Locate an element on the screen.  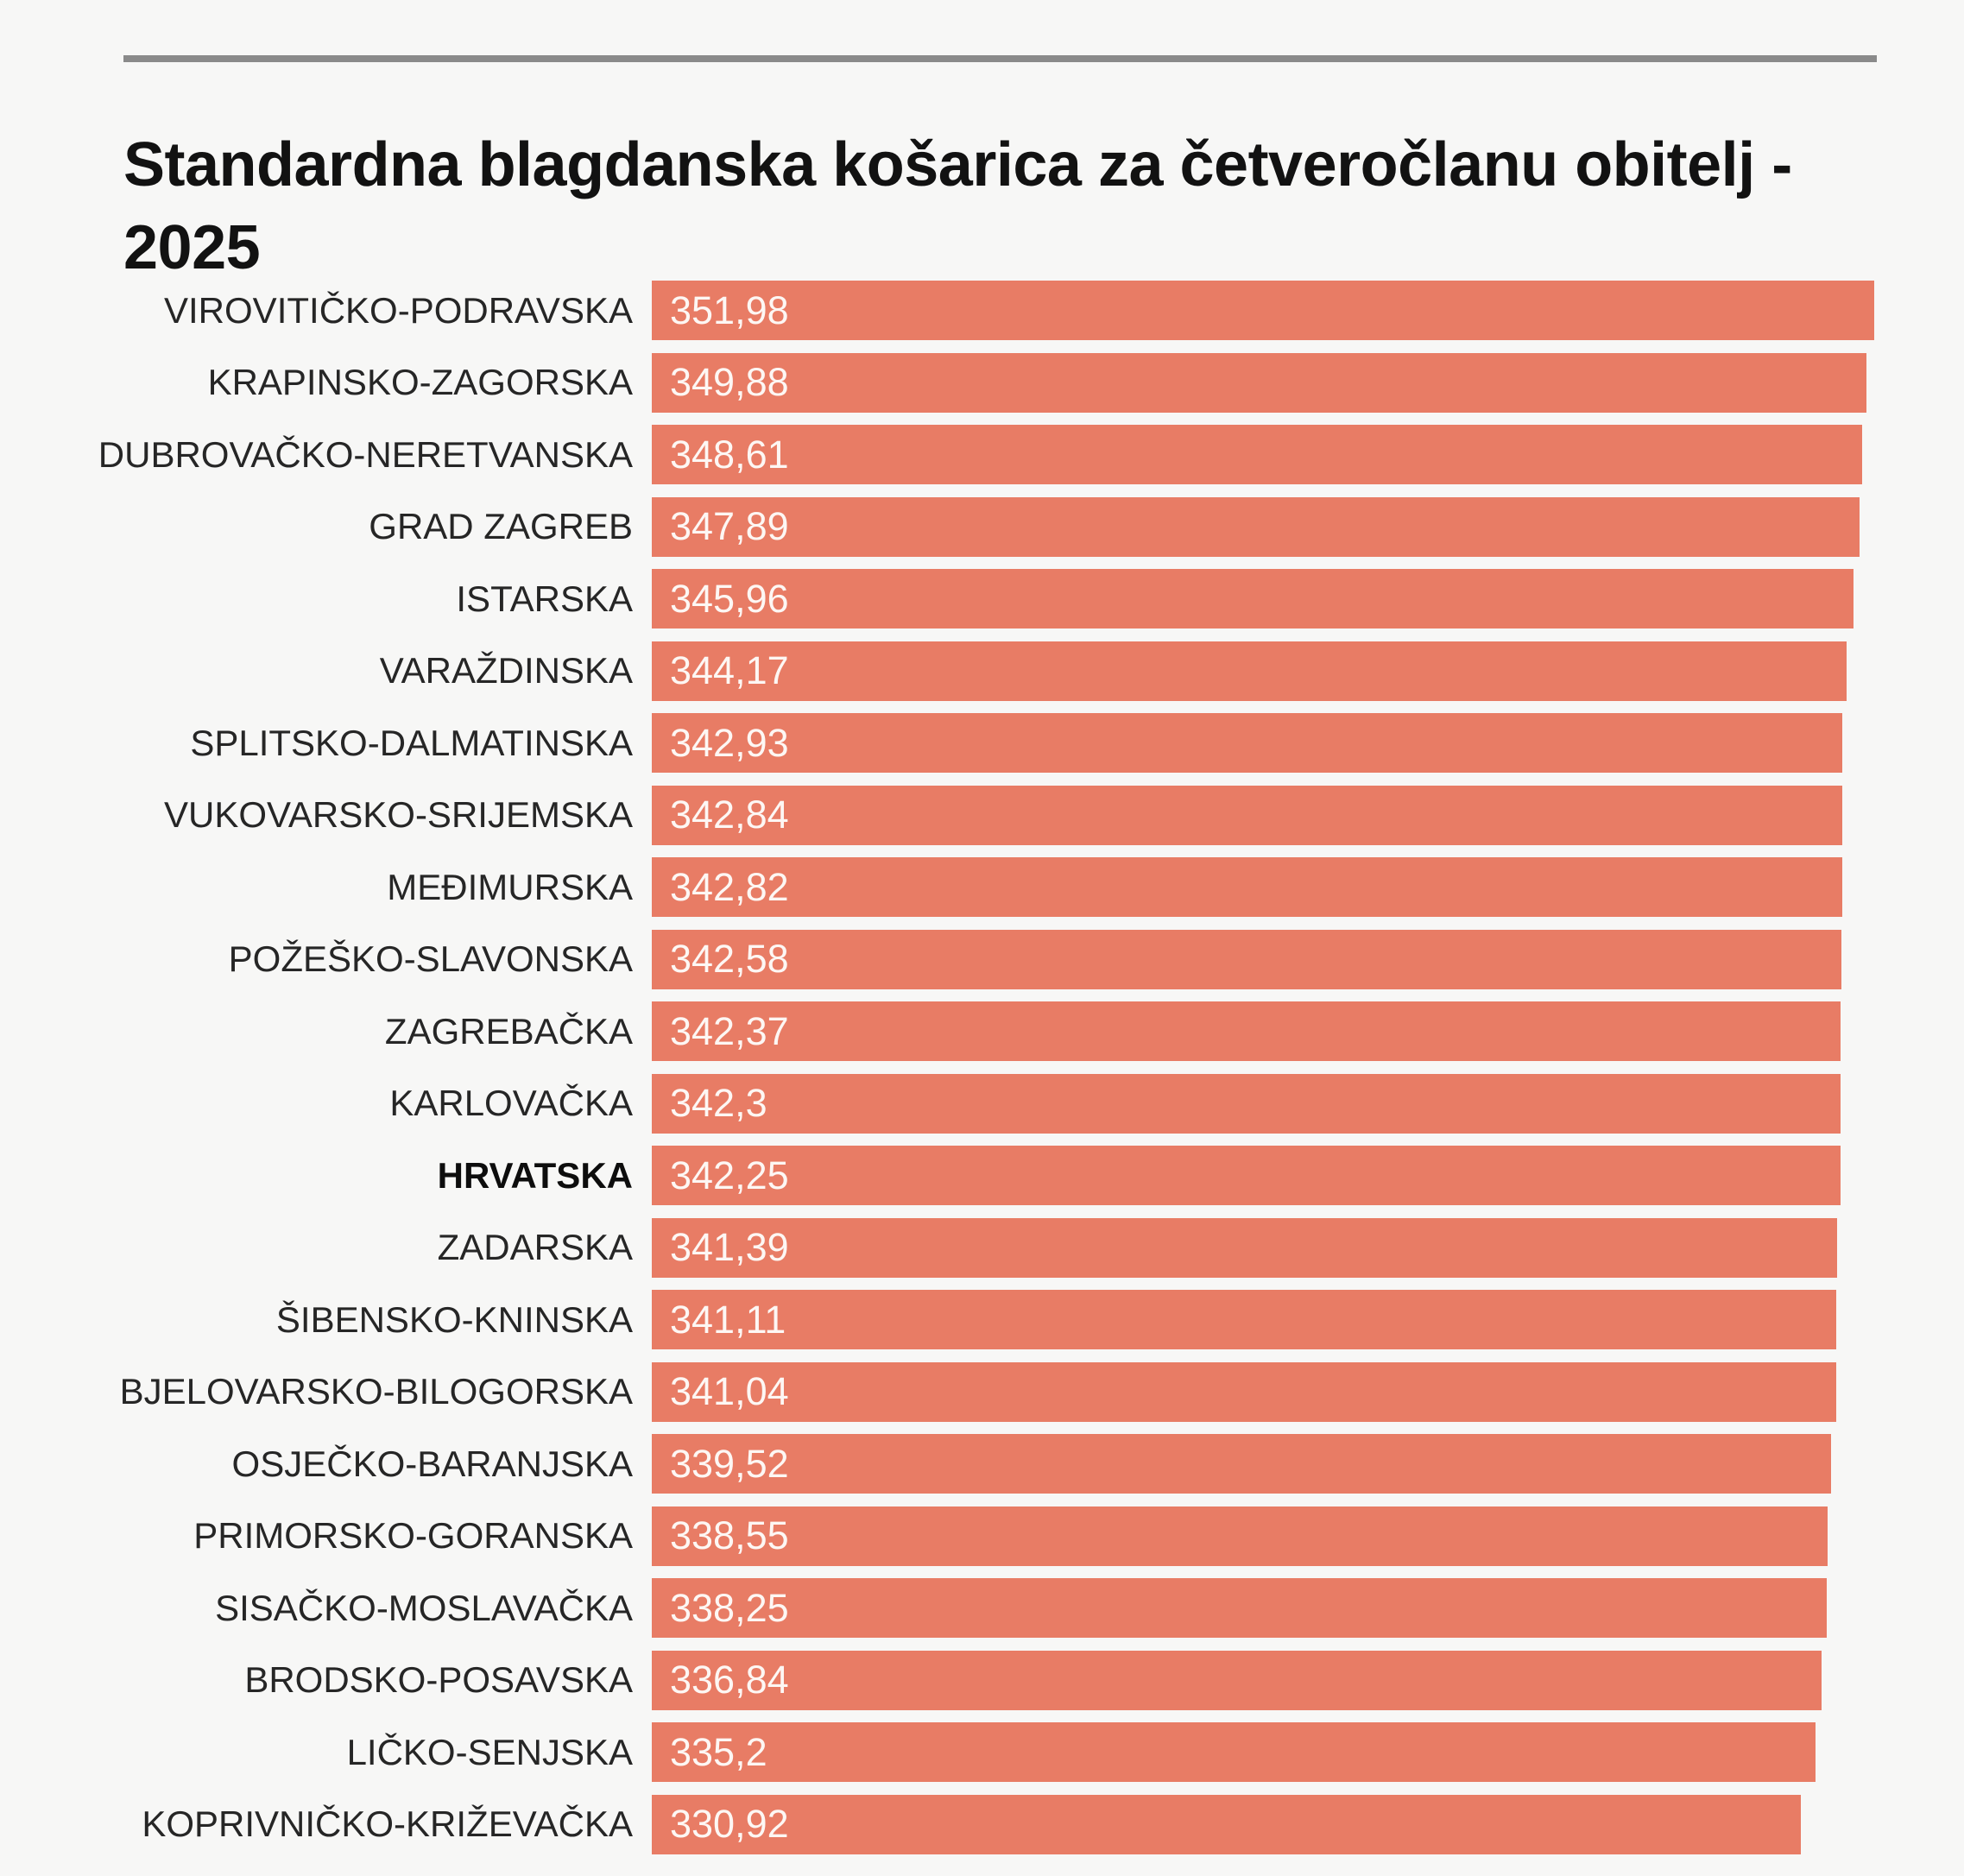
chart-row: BRODSKO-POSAVSKA 336,84 is located at coordinates (982, 1681).